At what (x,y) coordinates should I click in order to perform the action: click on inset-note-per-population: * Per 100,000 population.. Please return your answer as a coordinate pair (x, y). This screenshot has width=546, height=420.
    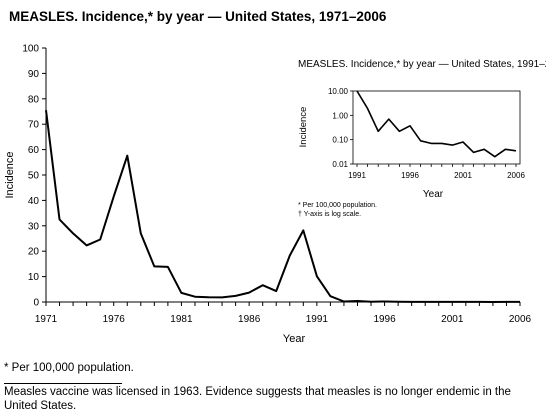
    Looking at the image, I should click on (337, 205).